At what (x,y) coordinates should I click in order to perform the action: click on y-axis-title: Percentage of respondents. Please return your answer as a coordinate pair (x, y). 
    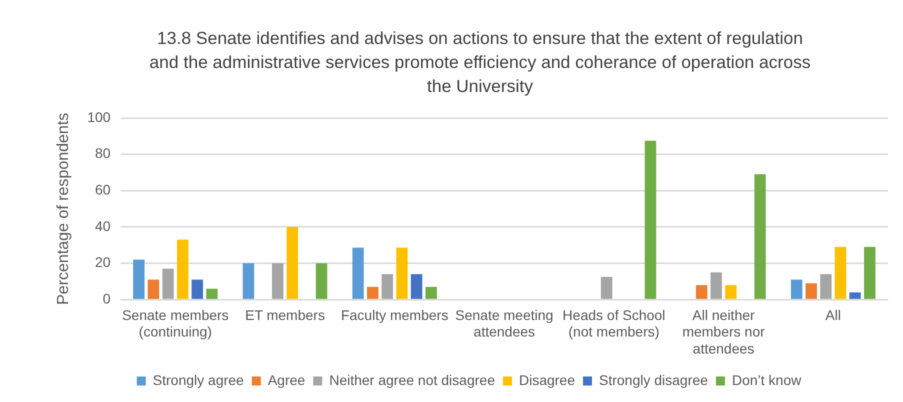
    Looking at the image, I should click on (63, 208).